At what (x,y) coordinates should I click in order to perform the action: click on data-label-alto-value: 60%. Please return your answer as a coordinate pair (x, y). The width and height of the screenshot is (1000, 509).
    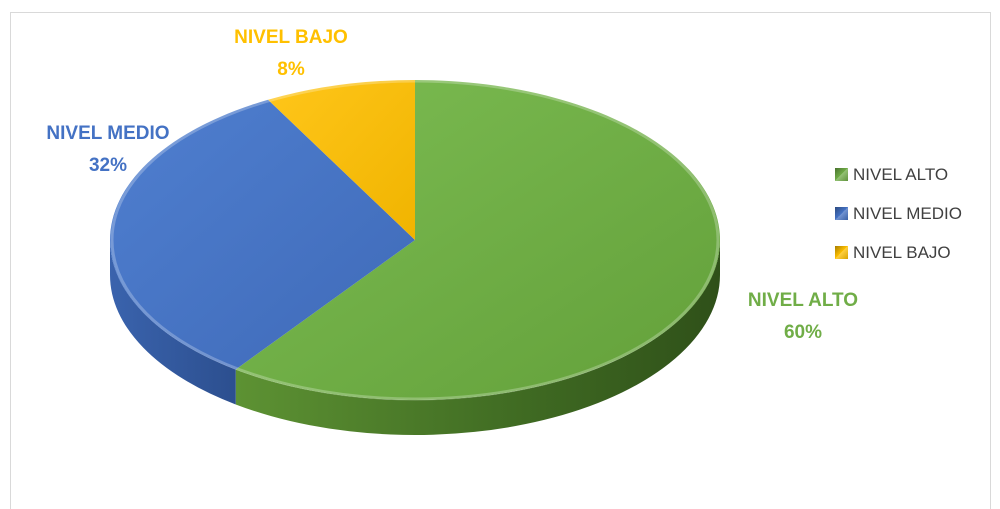
    Looking at the image, I should click on (803, 332).